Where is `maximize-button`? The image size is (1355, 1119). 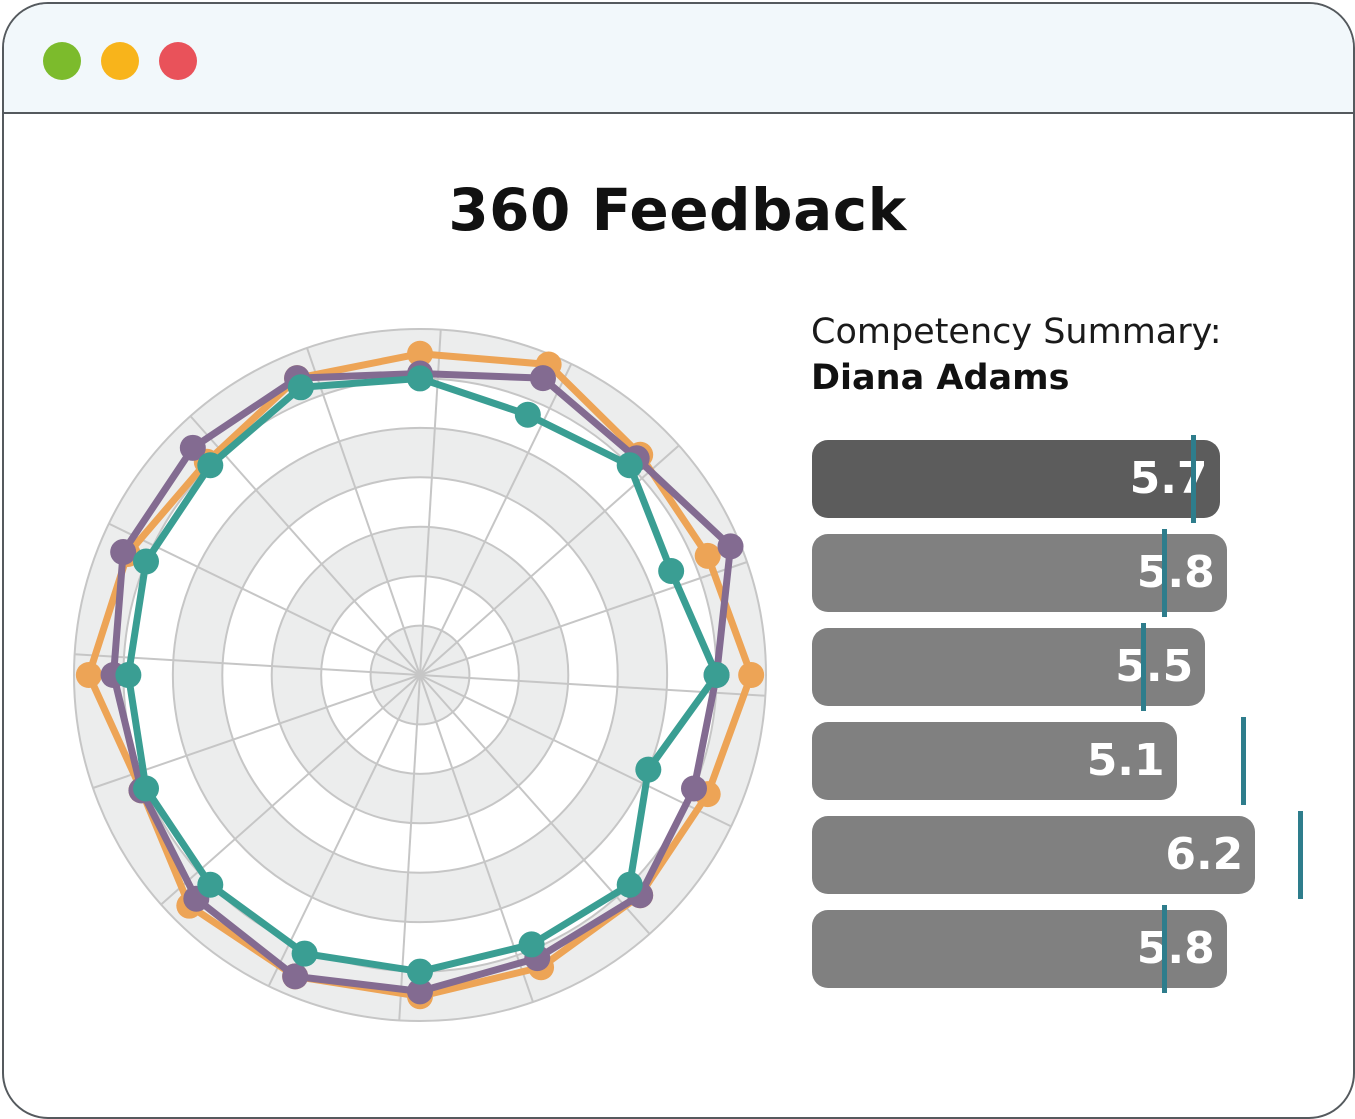 maximize-button is located at coordinates (62, 61).